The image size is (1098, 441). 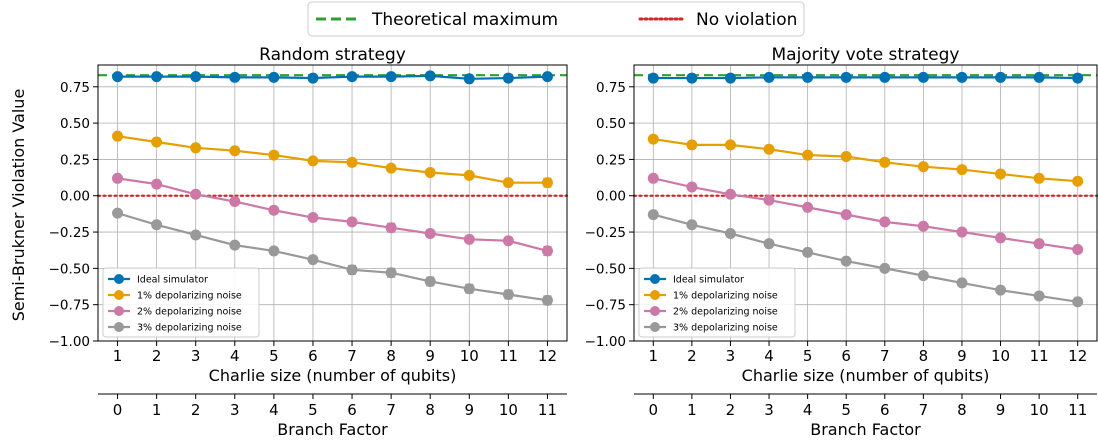 I want to click on figure-y-axis-label: Semi-Brukner Violation Value, so click(x=18, y=205).